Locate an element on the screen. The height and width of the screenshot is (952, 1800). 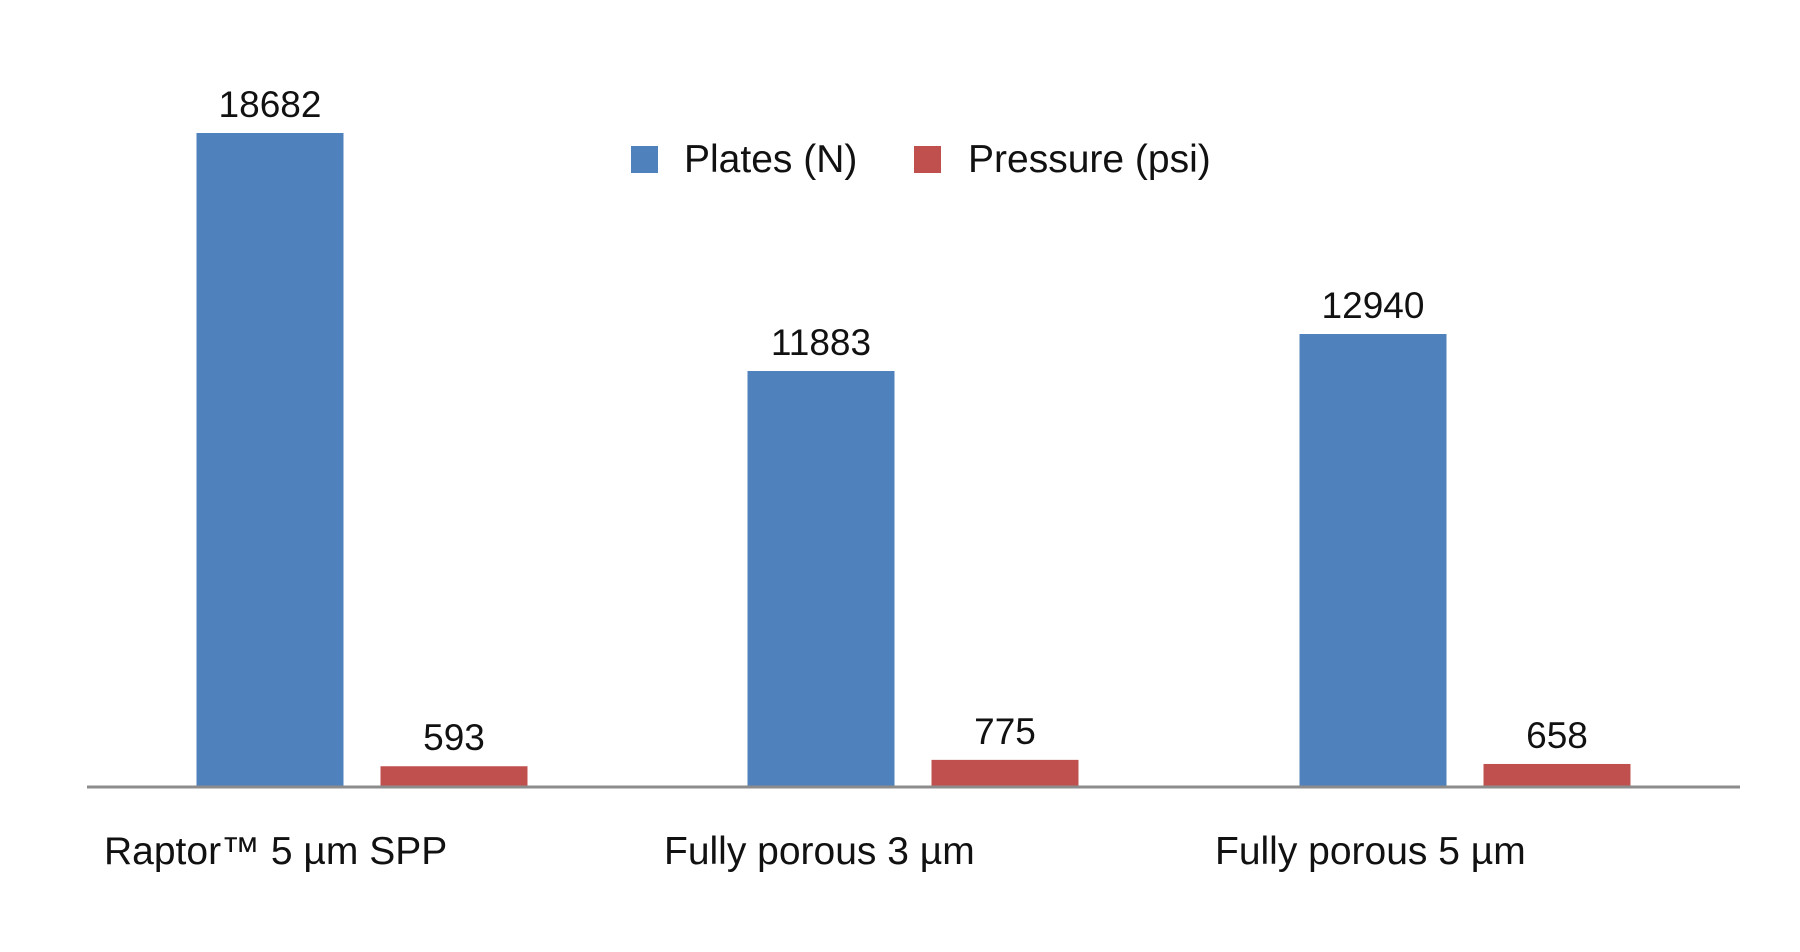
data-label-plates-1: 11883 is located at coordinates (821, 342).